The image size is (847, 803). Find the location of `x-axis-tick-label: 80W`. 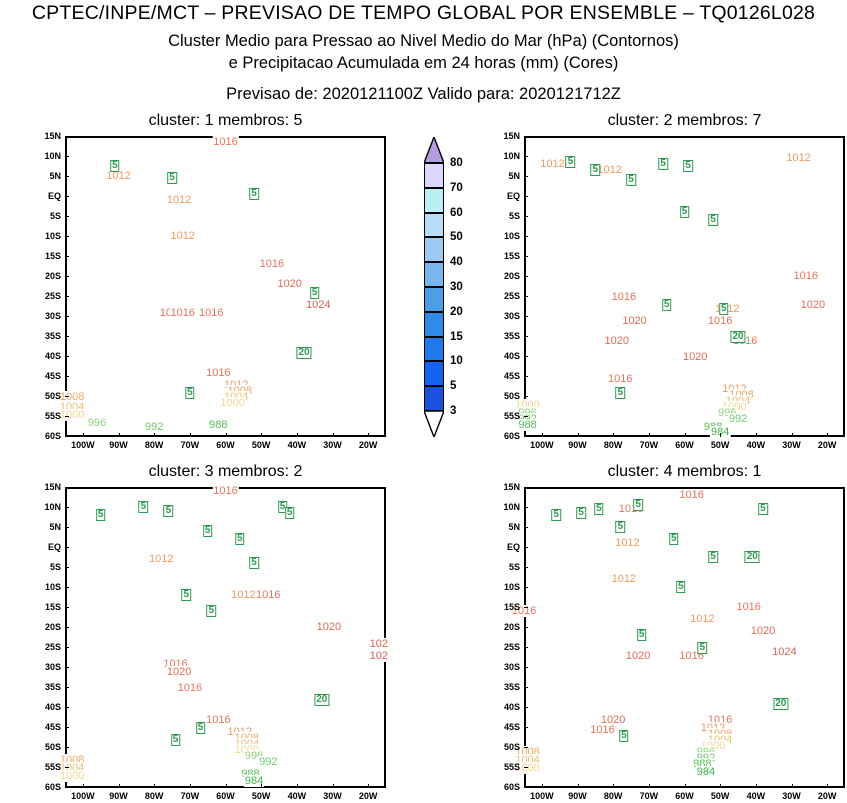

x-axis-tick-label: 80W is located at coordinates (613, 445).